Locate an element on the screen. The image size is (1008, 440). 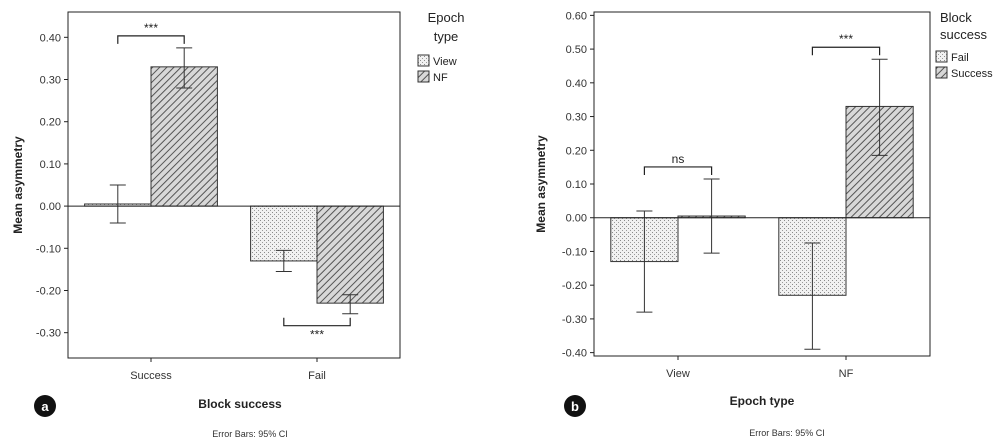
y-tick-label: -0.40 is located at coordinates (574, 354).